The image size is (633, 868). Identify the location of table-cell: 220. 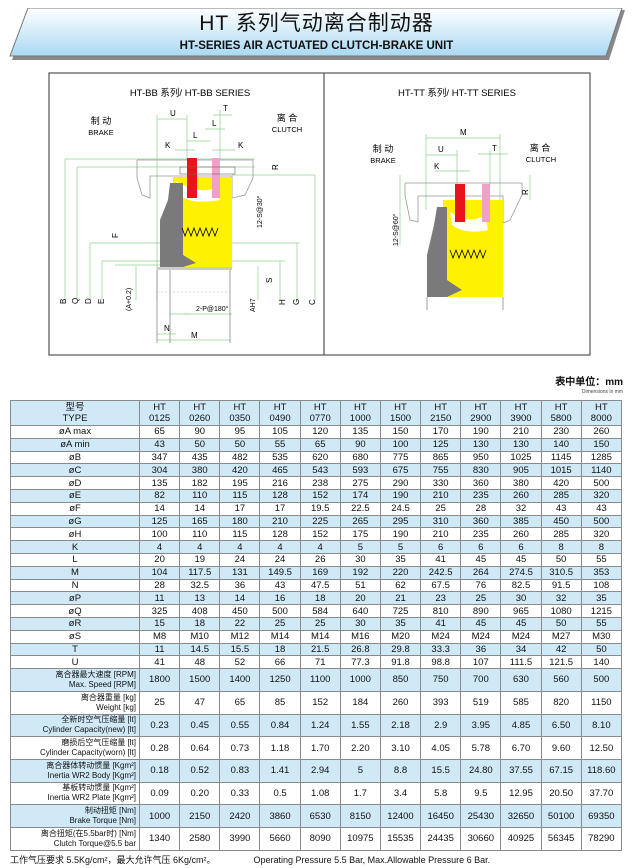
(400, 572).